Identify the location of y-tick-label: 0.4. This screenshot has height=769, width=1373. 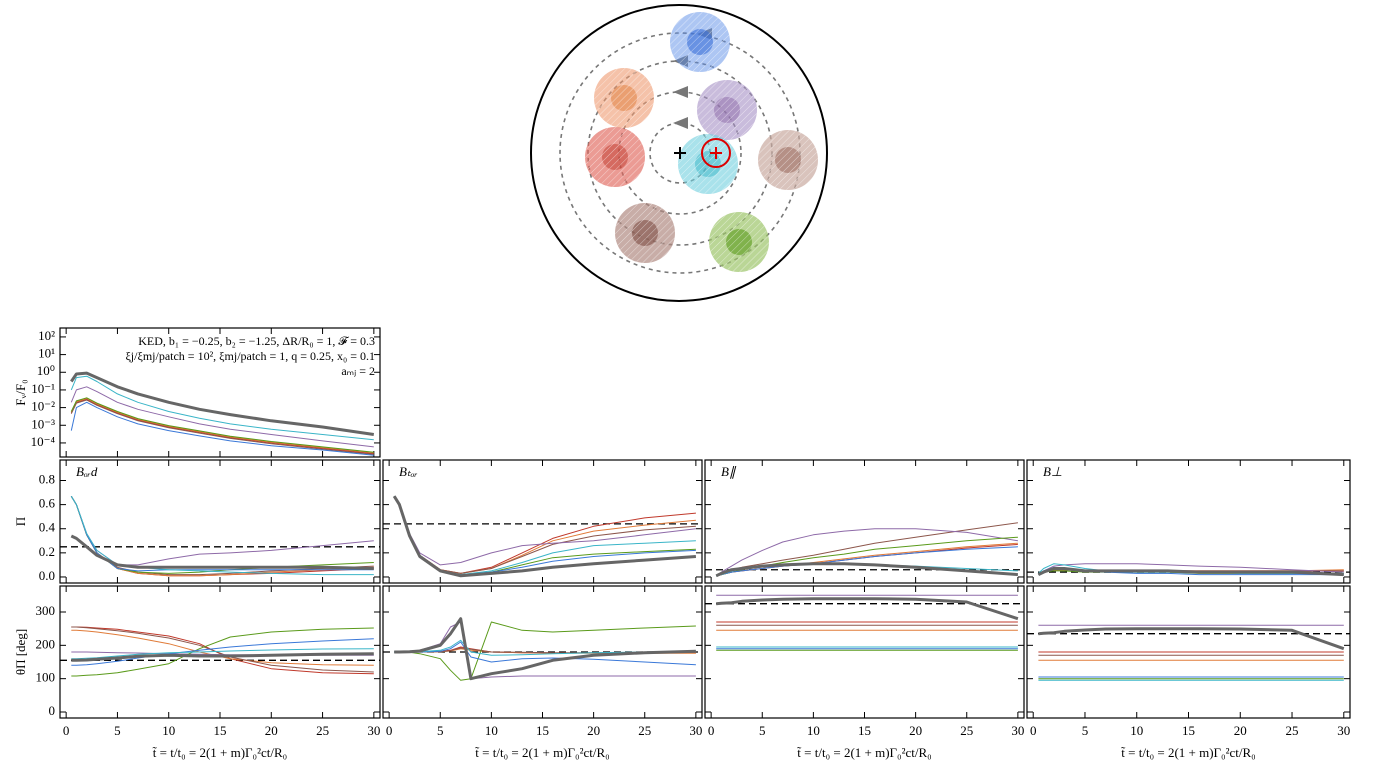
(47, 527).